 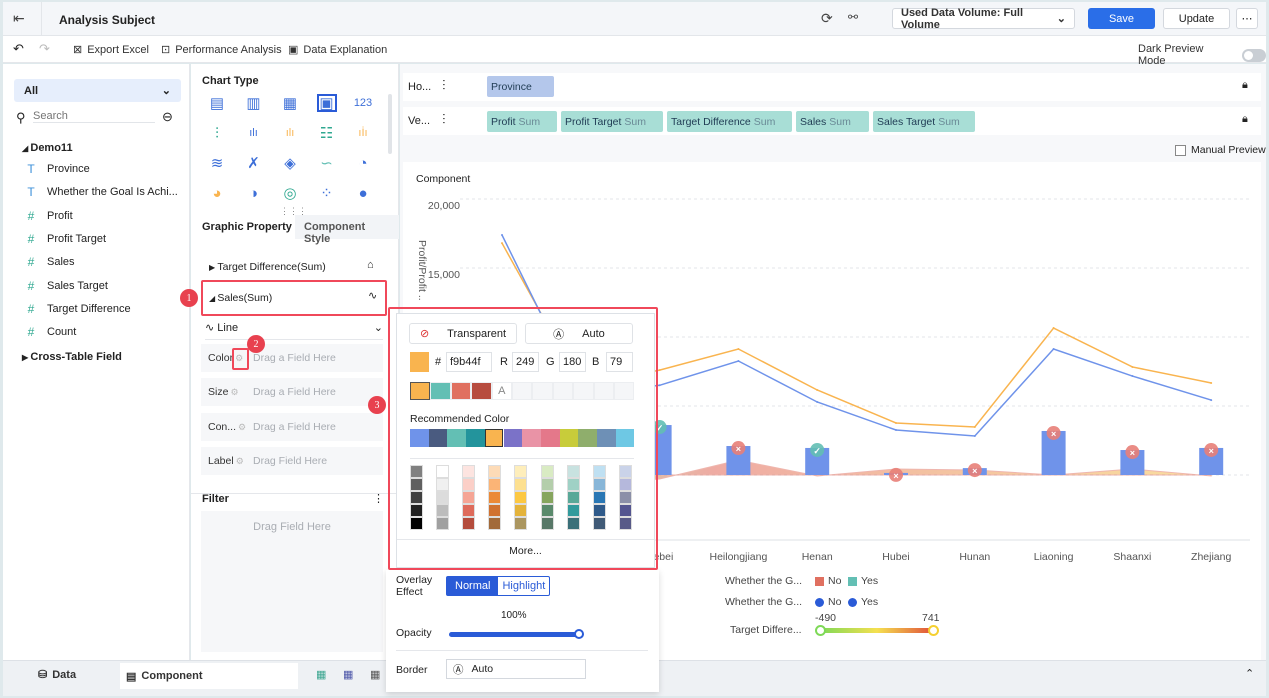 What do you see at coordinates (1247, 18) in the screenshot?
I see `more-icon: ⋯` at bounding box center [1247, 18].